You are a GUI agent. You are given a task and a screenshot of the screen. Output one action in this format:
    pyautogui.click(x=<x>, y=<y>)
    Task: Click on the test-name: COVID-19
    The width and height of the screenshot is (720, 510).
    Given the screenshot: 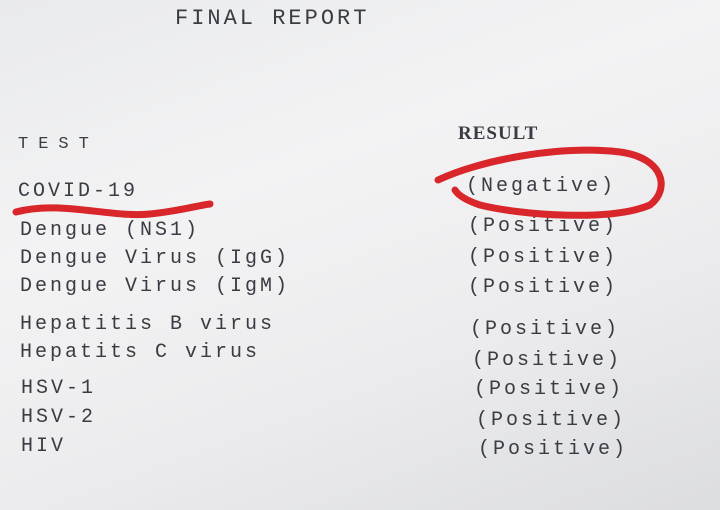 What is the action you would take?
    pyautogui.click(x=78, y=191)
    